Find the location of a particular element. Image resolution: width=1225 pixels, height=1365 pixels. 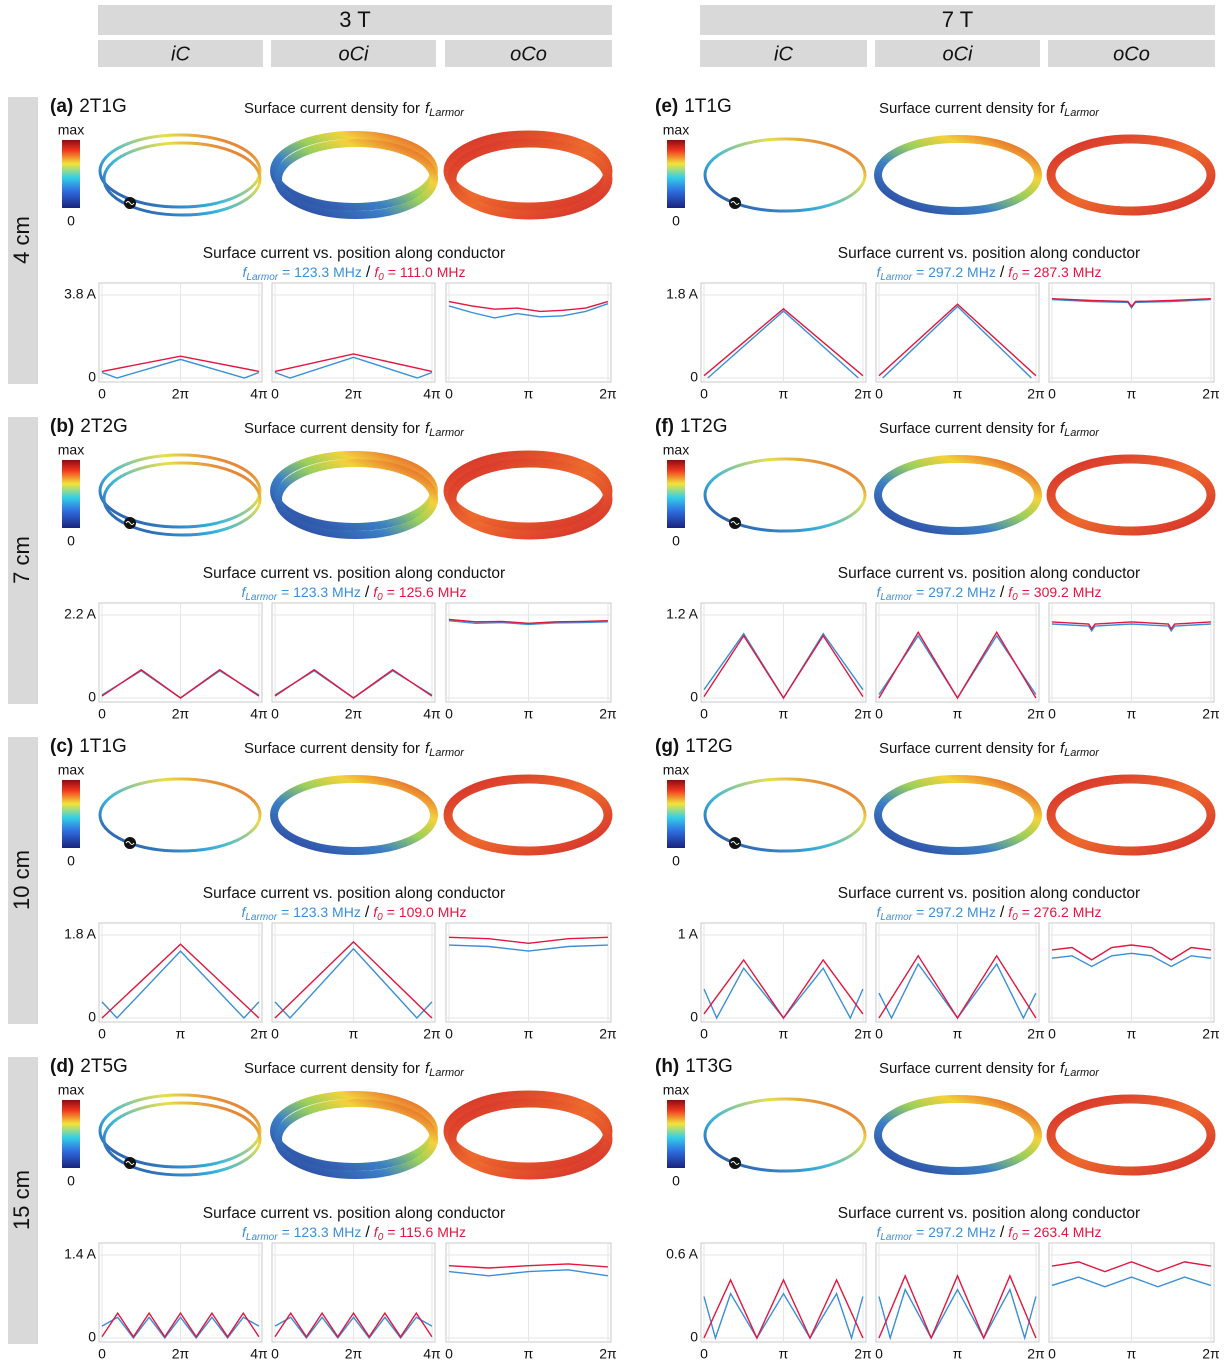

x-tick-label: 4π is located at coordinates (432, 1354).